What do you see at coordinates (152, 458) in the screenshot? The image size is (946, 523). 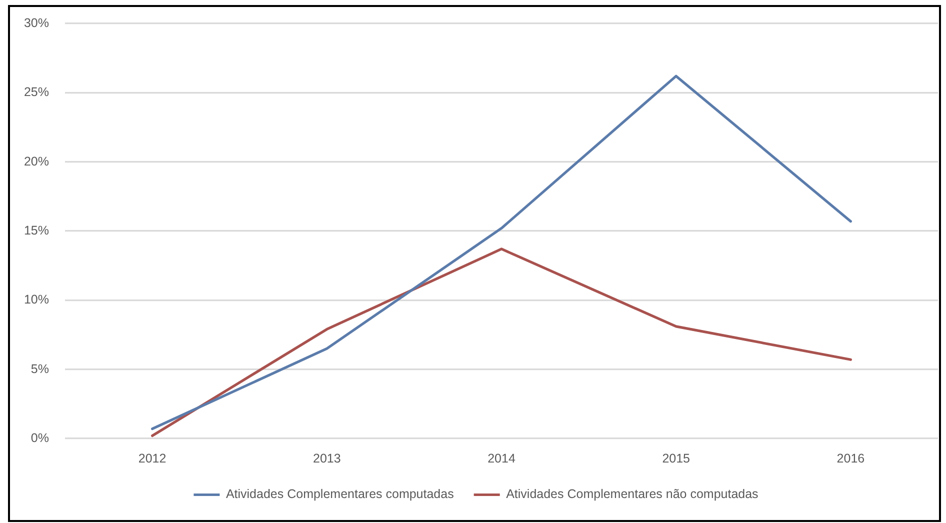 I see `x-tick-label: 2012` at bounding box center [152, 458].